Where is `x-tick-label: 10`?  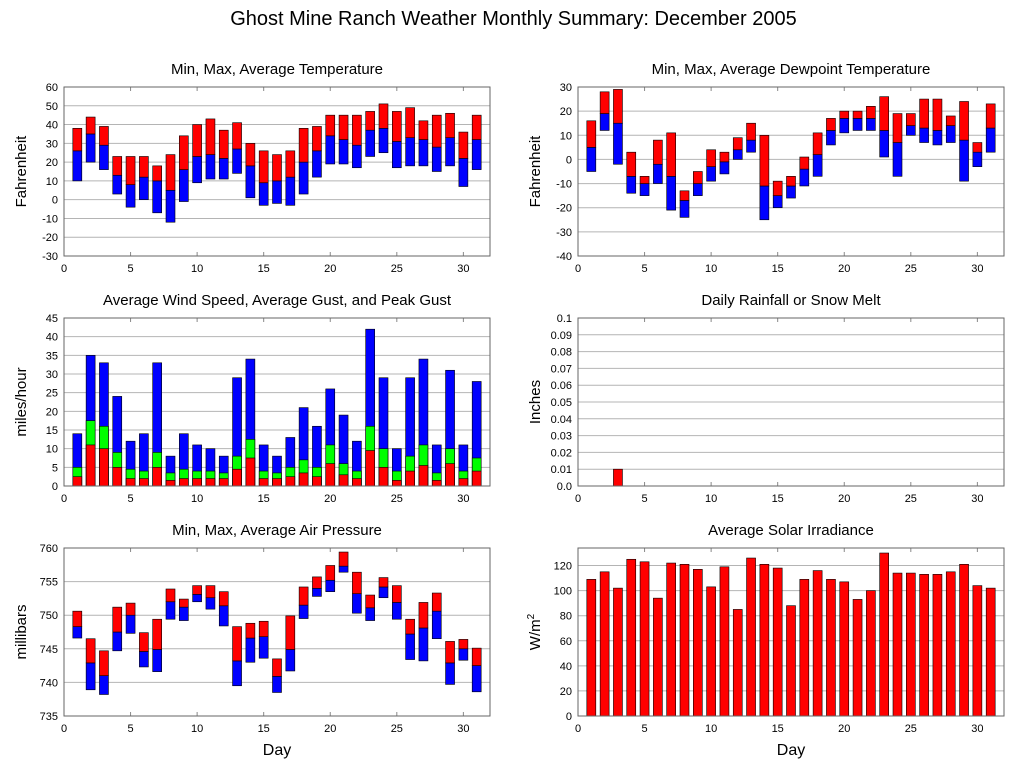
x-tick-label: 10 is located at coordinates (711, 269).